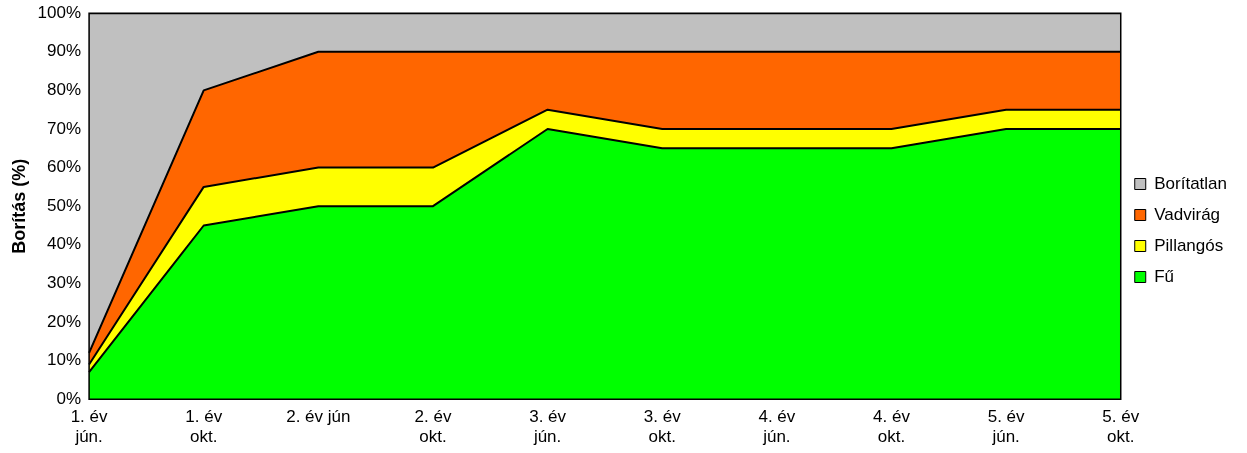 This screenshot has width=1247, height=453. I want to click on y-tick-label: 90%, so click(64, 51).